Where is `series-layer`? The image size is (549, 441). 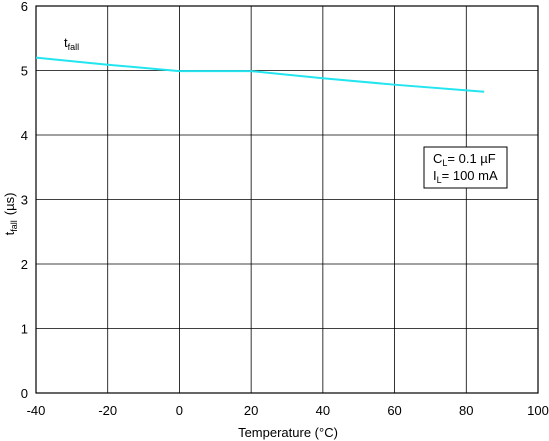 series-layer is located at coordinates (260, 74).